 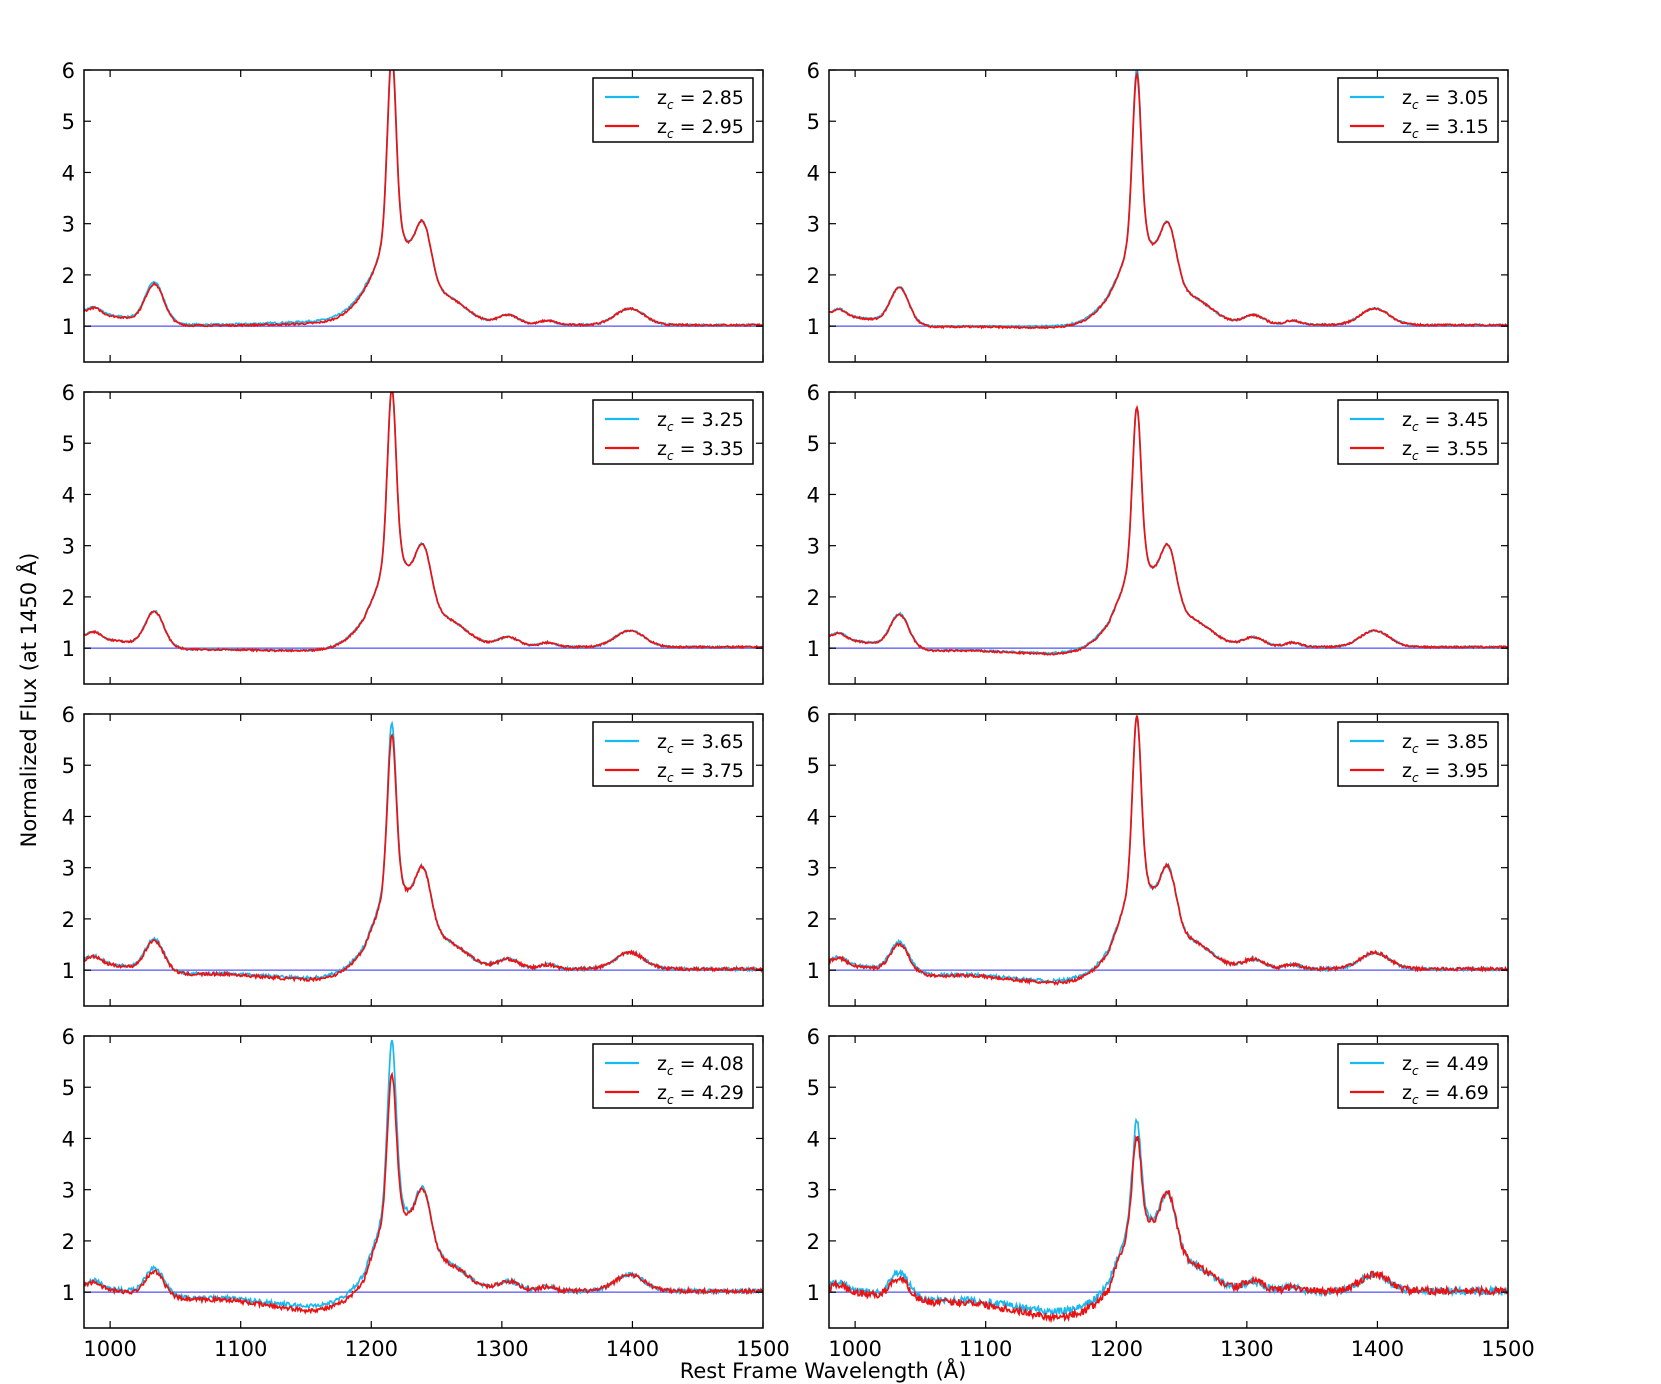 What do you see at coordinates (700, 772) in the screenshot?
I see `legend-label: zc = 3.75` at bounding box center [700, 772].